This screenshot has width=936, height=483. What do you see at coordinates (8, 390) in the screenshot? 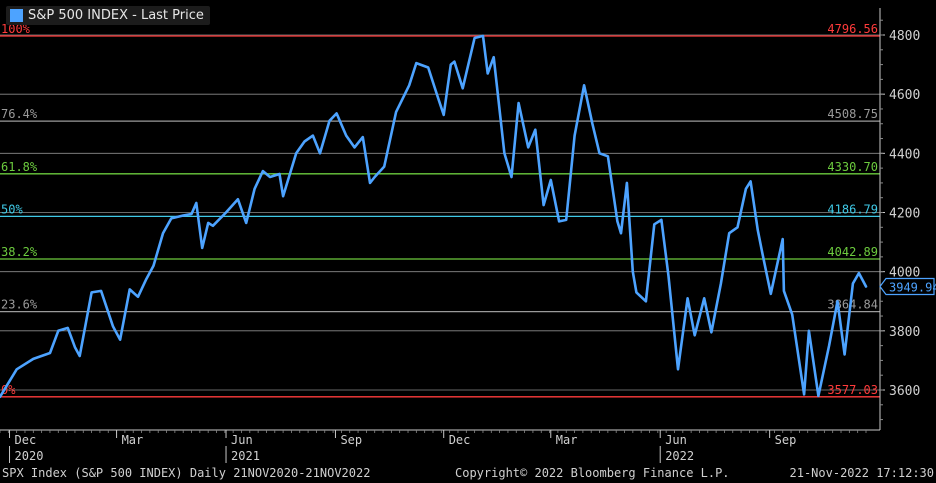
I see `fib-pct-label: 0%` at bounding box center [8, 390].